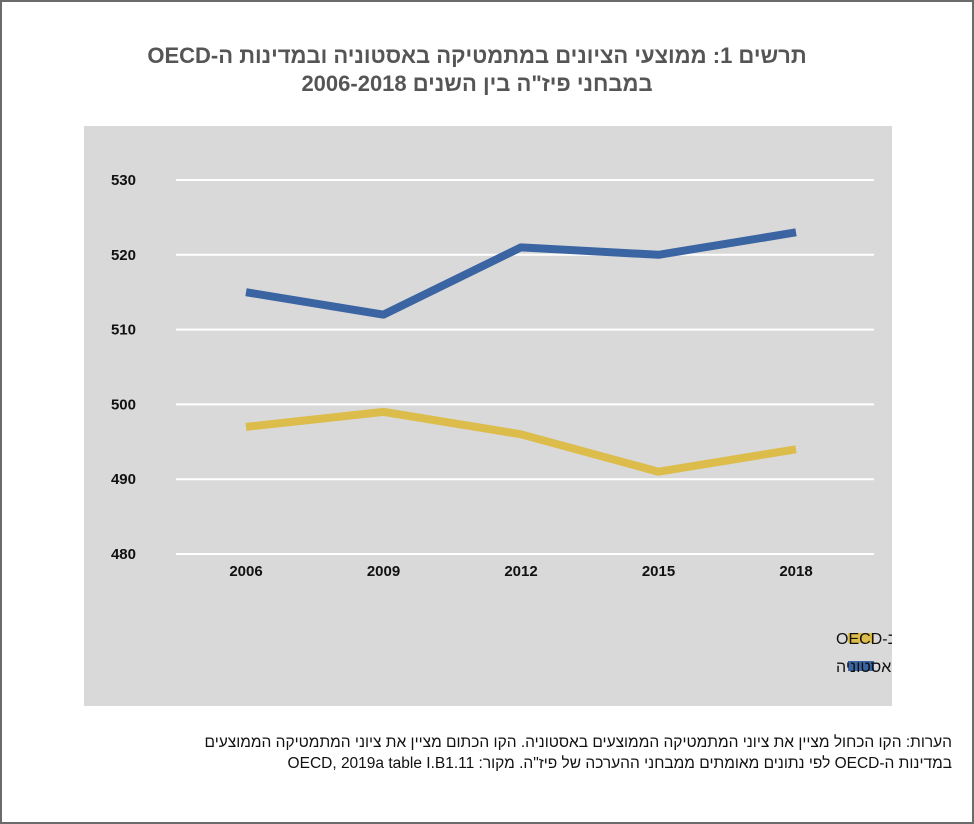 The width and height of the screenshot is (974, 824). I want to click on chart-title-line-2: במבחני פיז"ה בין השנים 2006-2018, so click(477, 83).